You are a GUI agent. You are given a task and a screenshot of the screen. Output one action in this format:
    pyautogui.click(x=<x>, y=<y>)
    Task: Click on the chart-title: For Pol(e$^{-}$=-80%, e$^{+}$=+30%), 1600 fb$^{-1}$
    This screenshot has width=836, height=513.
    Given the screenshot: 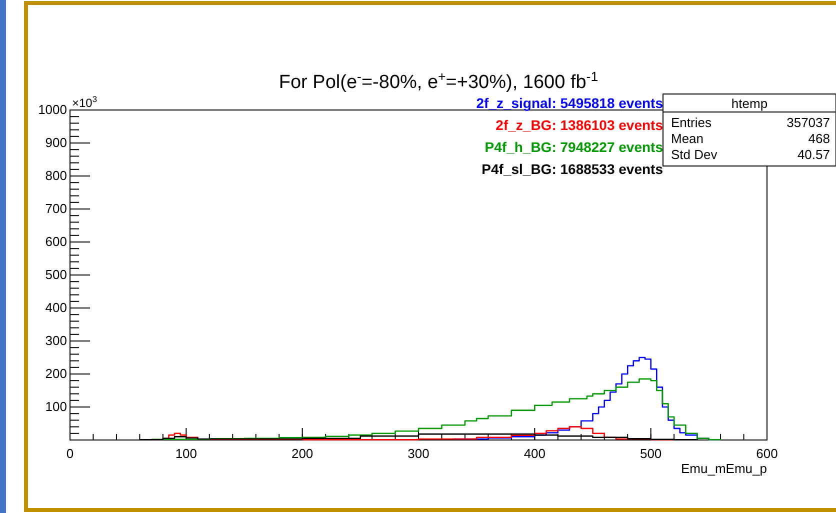 What is the action you would take?
    pyautogui.click(x=438, y=80)
    